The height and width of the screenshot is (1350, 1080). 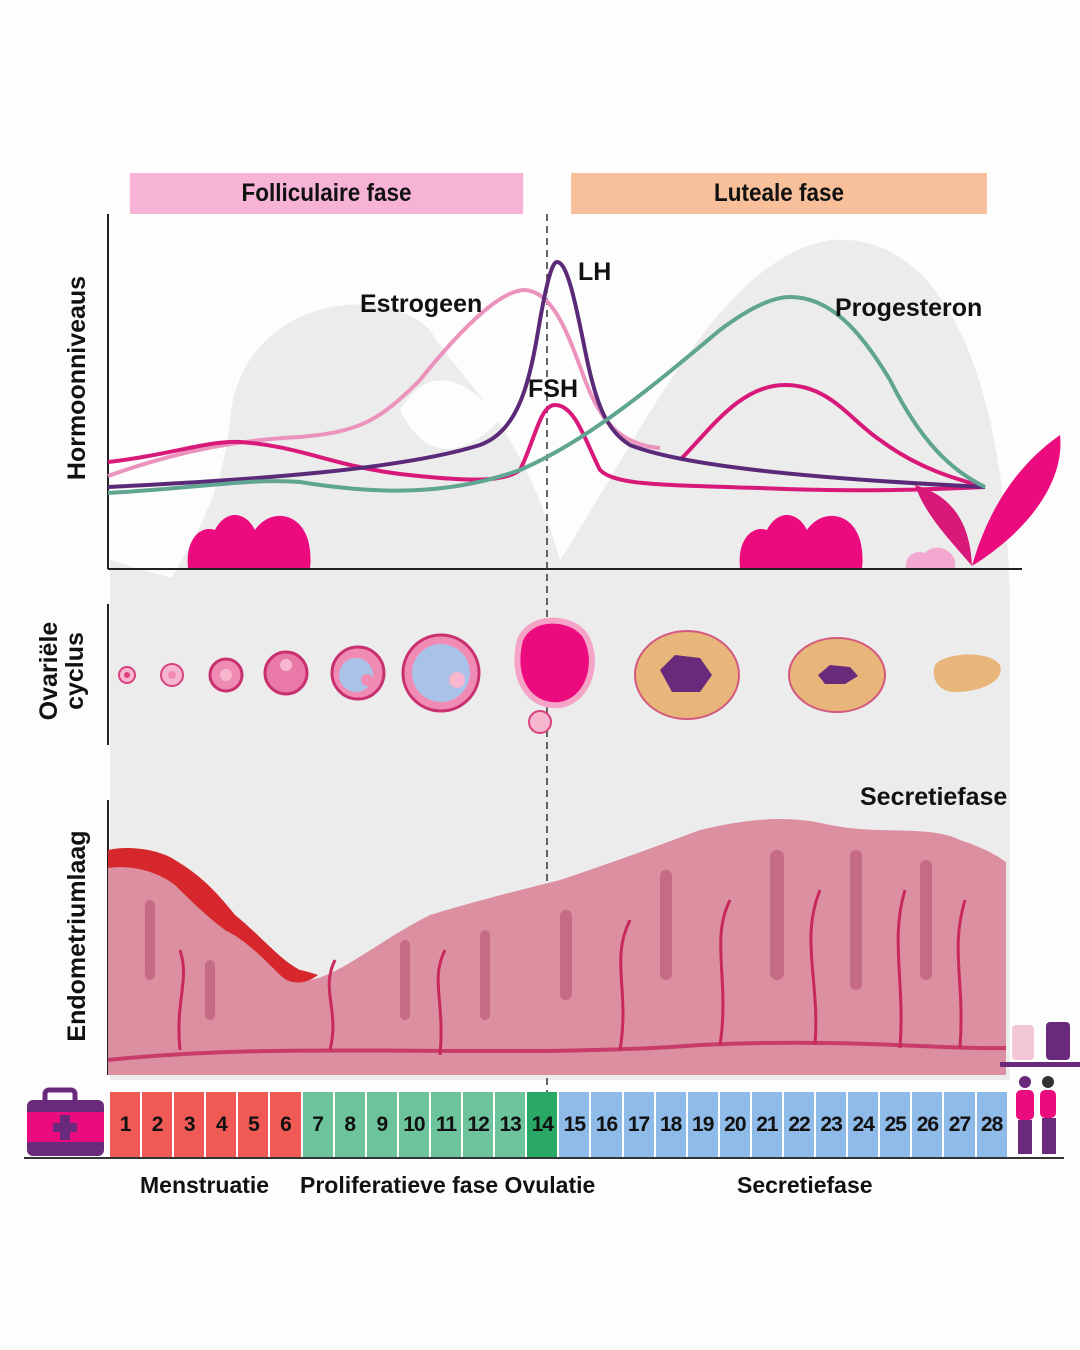 What do you see at coordinates (863, 1124) in the screenshot?
I see `day-cell-24: 24` at bounding box center [863, 1124].